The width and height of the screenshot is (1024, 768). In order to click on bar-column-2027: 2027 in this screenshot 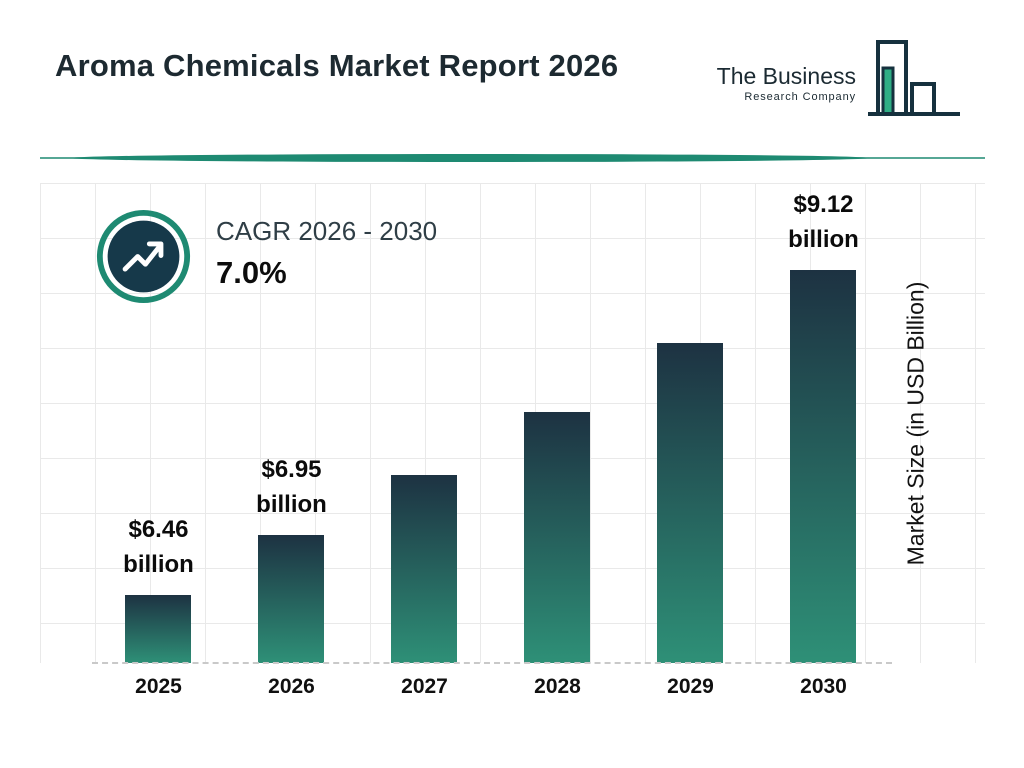, I will do `click(424, 440)`.